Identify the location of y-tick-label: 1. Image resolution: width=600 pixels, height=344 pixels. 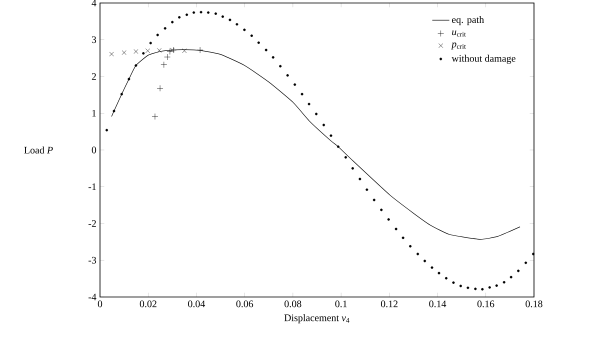
(94, 113).